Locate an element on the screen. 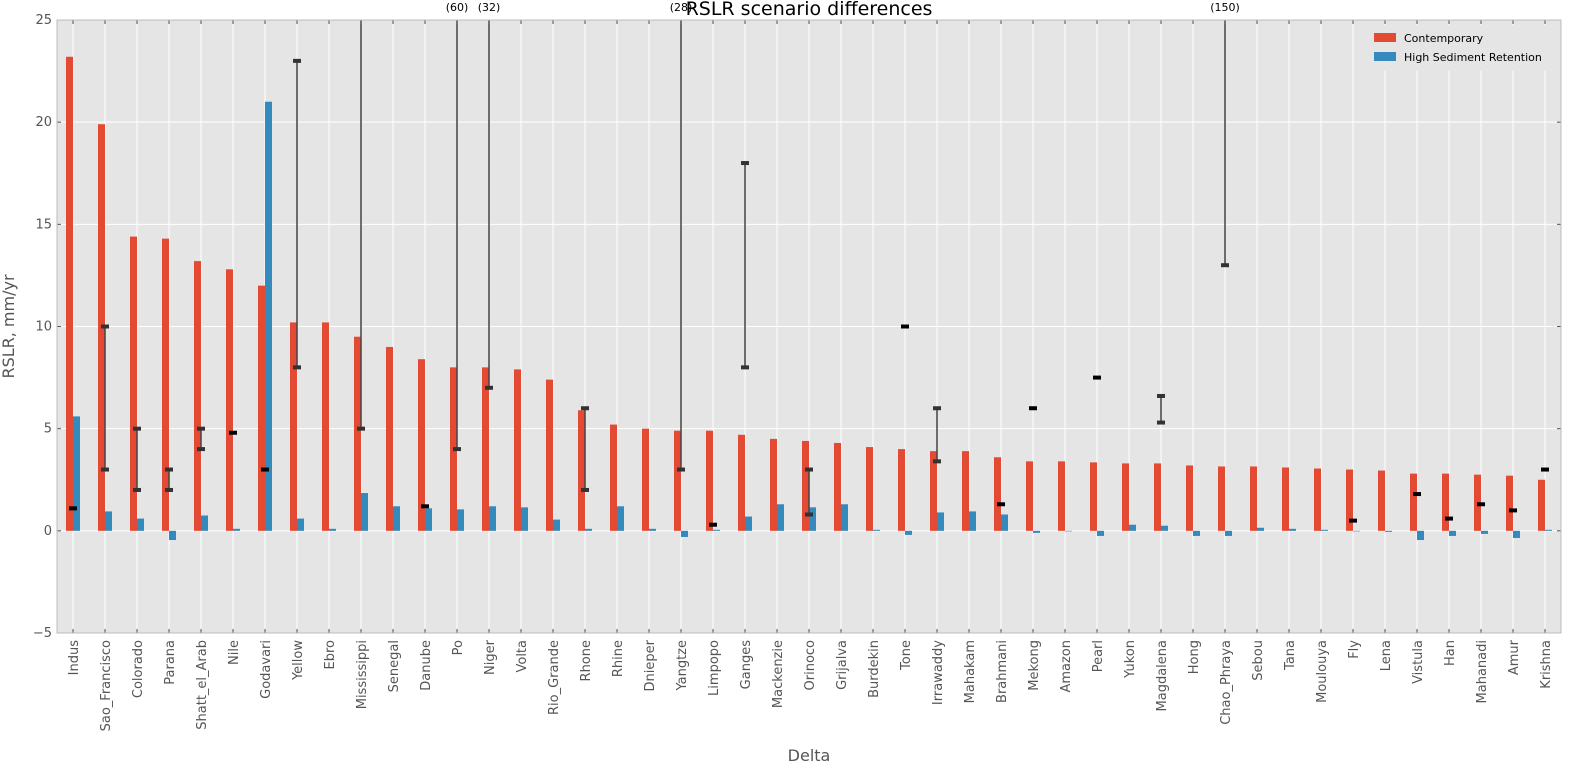 Image resolution: width=1579 pixels, height=767 pixels. bar-high-sediment-Volta is located at coordinates (524, 519).